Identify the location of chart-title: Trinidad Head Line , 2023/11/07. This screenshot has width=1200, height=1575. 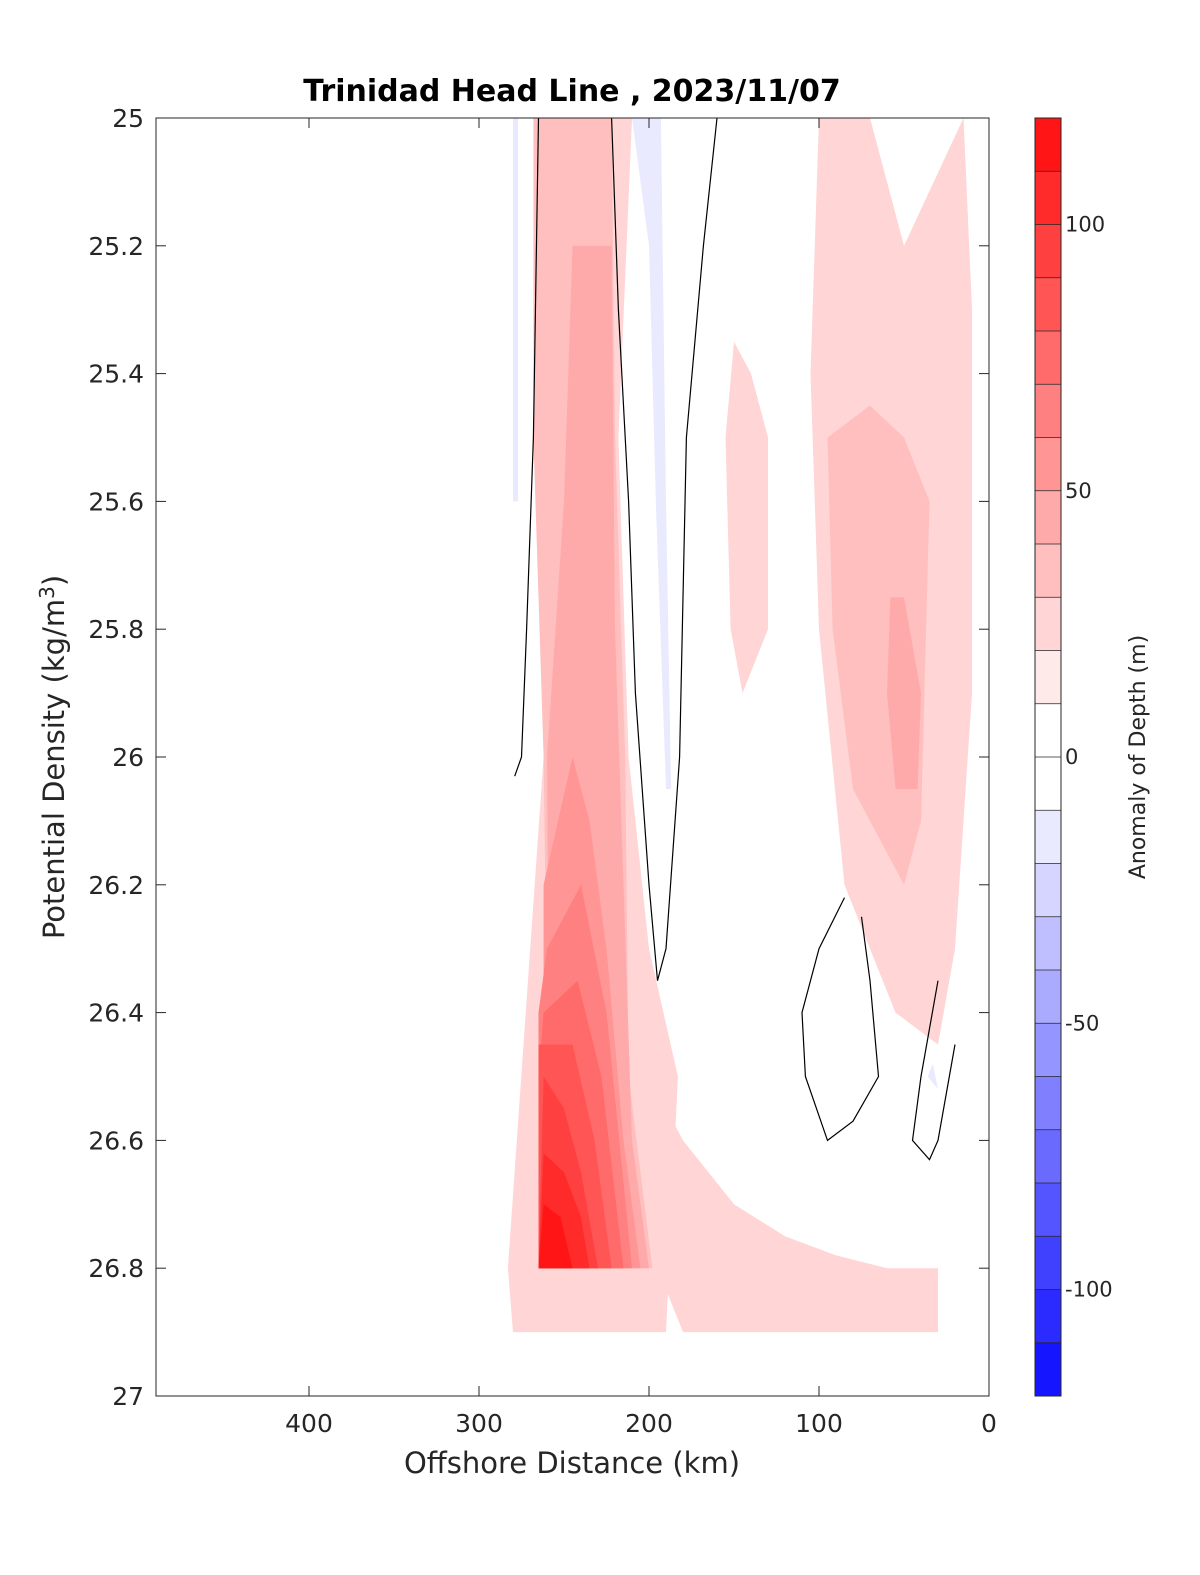
(571, 91).